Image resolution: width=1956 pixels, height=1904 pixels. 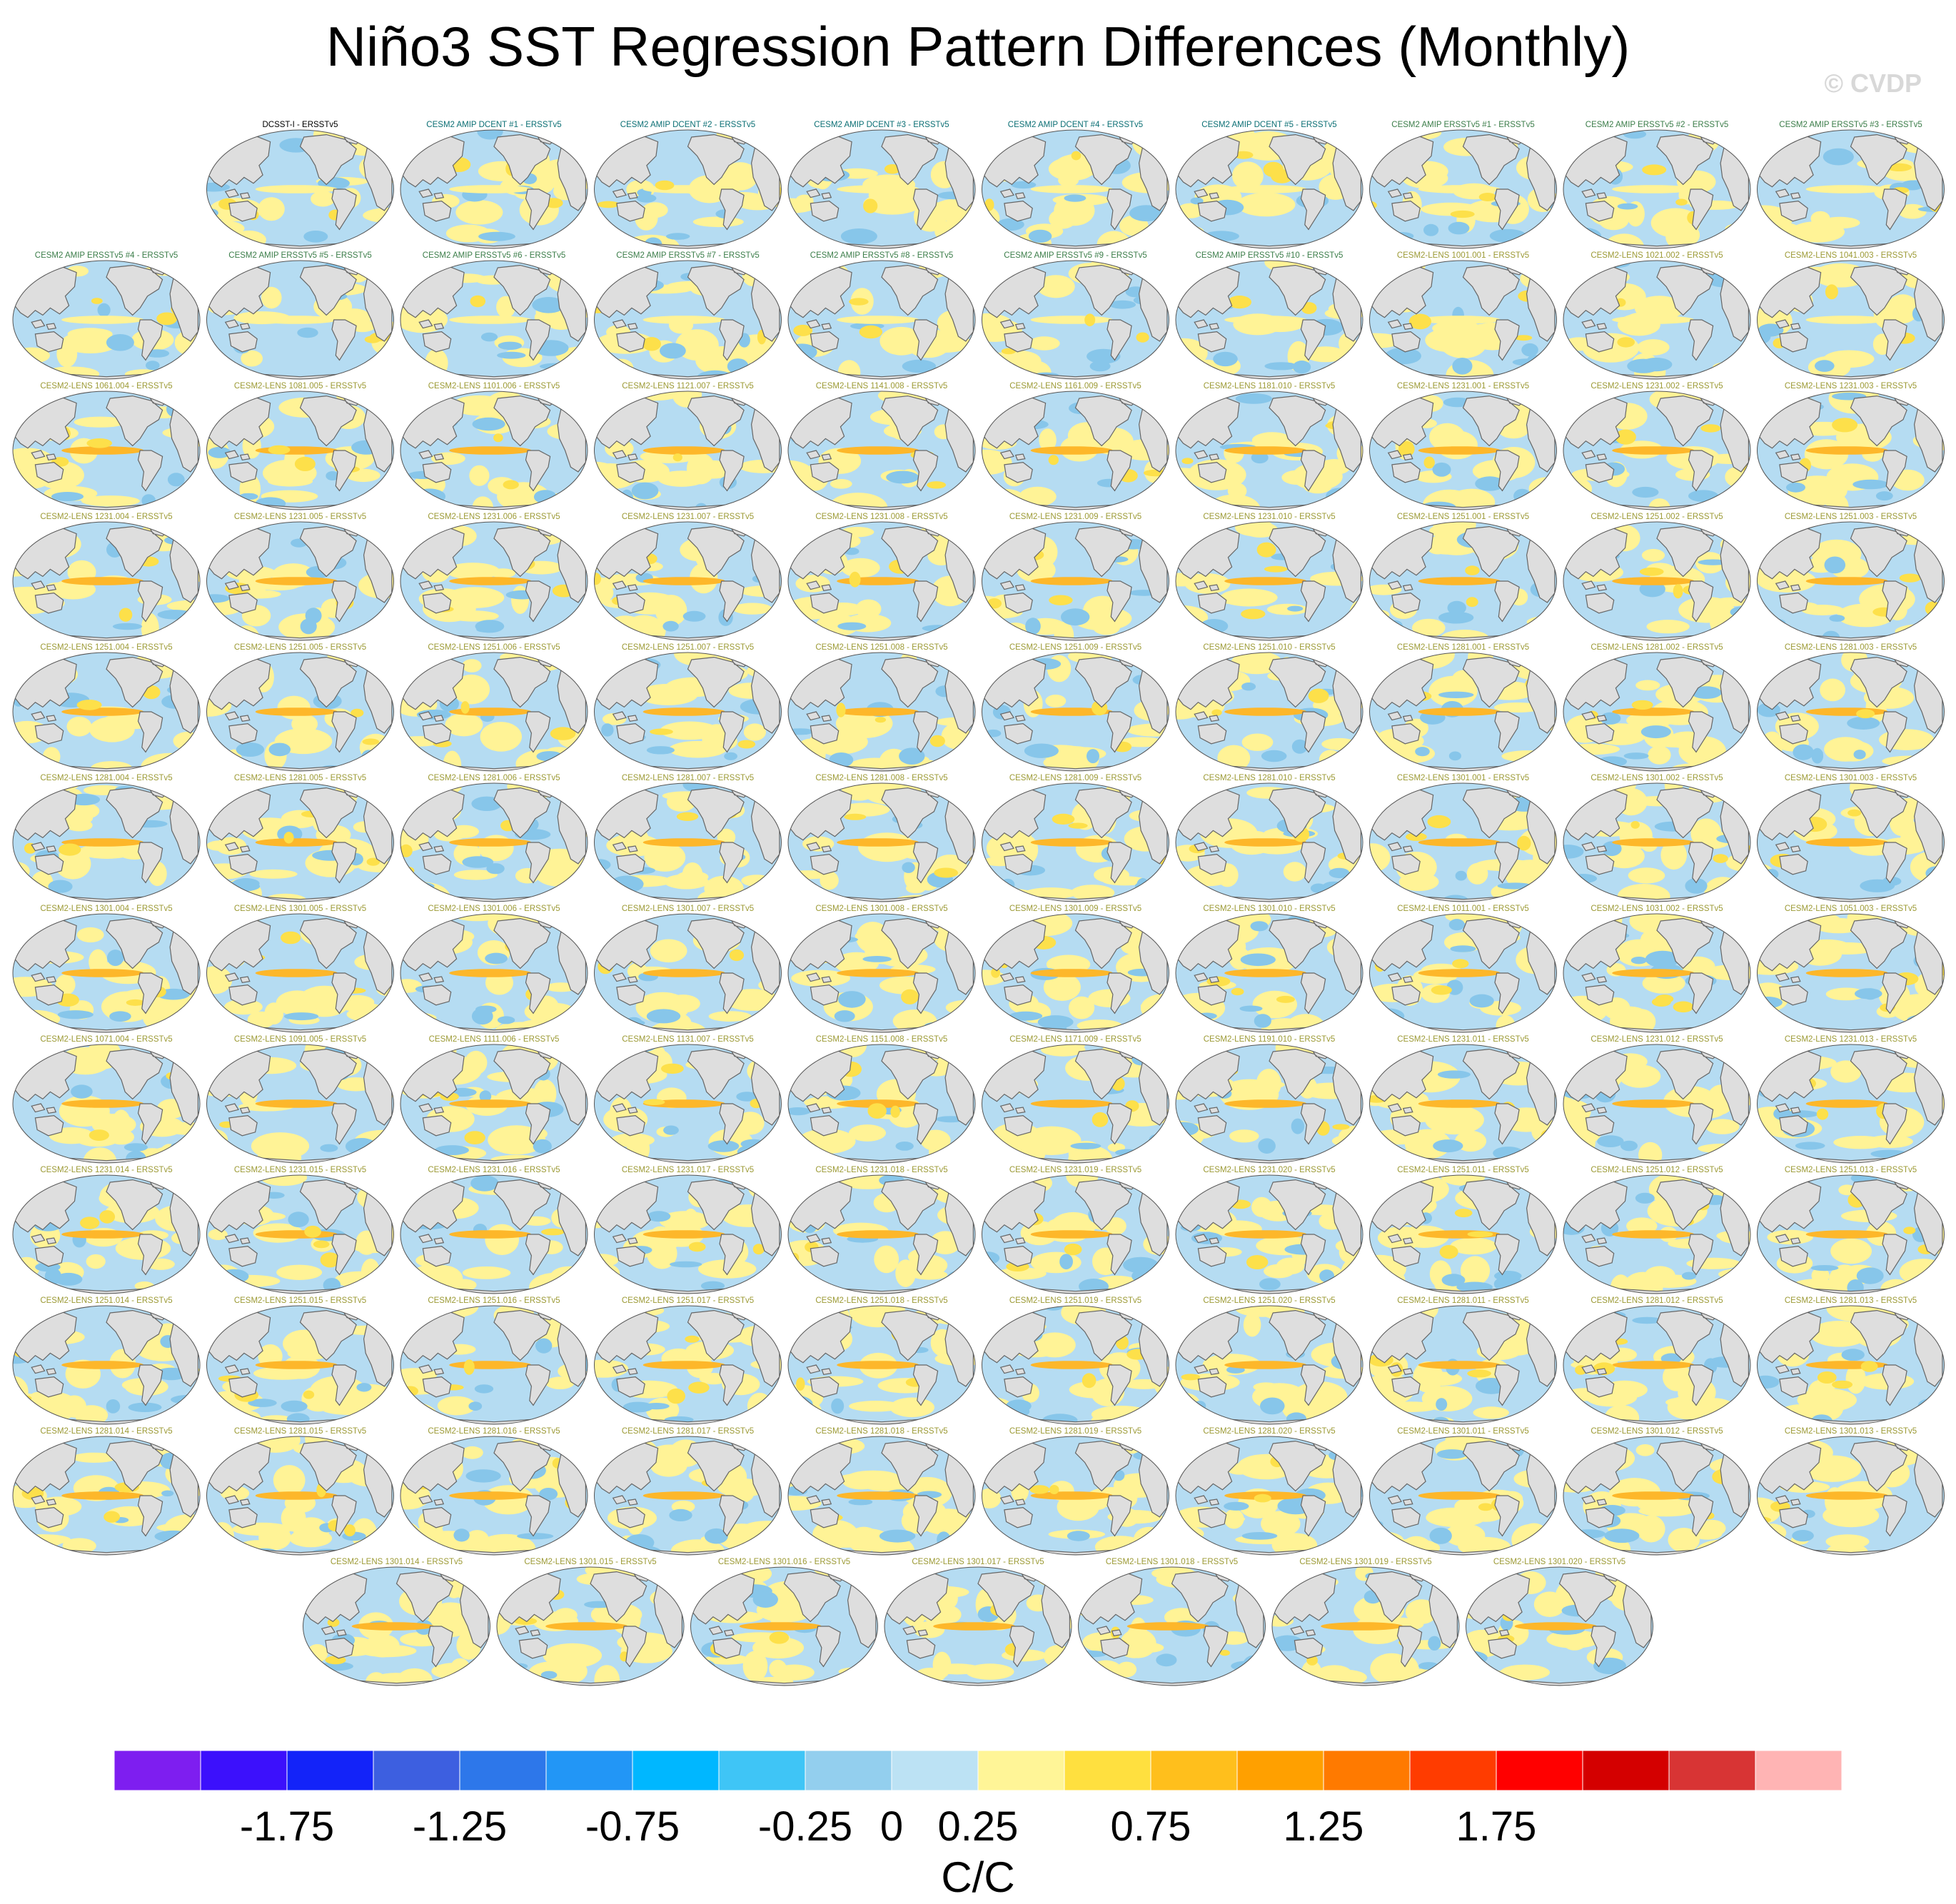 I want to click on panel-title: CESM2-LENS 1301.005 - ERSSTv5, so click(x=300, y=909).